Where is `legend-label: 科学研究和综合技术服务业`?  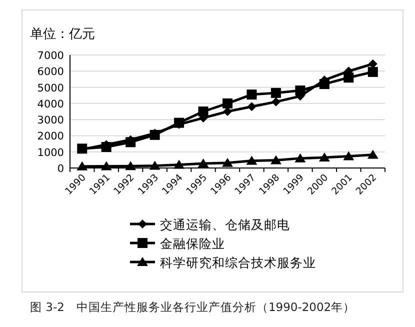
legend-label: 科学研究和综合技术服务业 is located at coordinates (238, 262).